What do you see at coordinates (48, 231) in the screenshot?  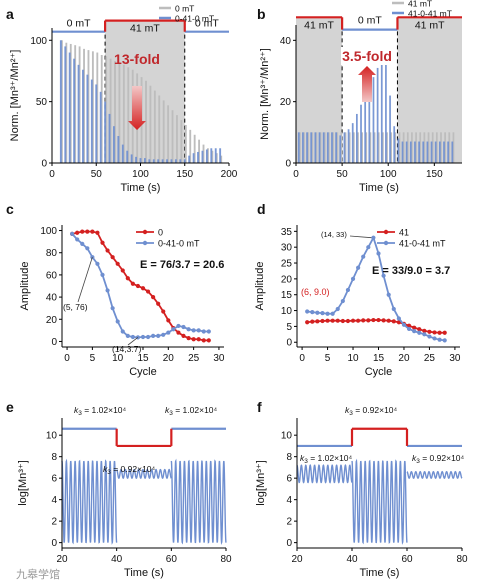 I see `y-tick-label: 100` at bounding box center [48, 231].